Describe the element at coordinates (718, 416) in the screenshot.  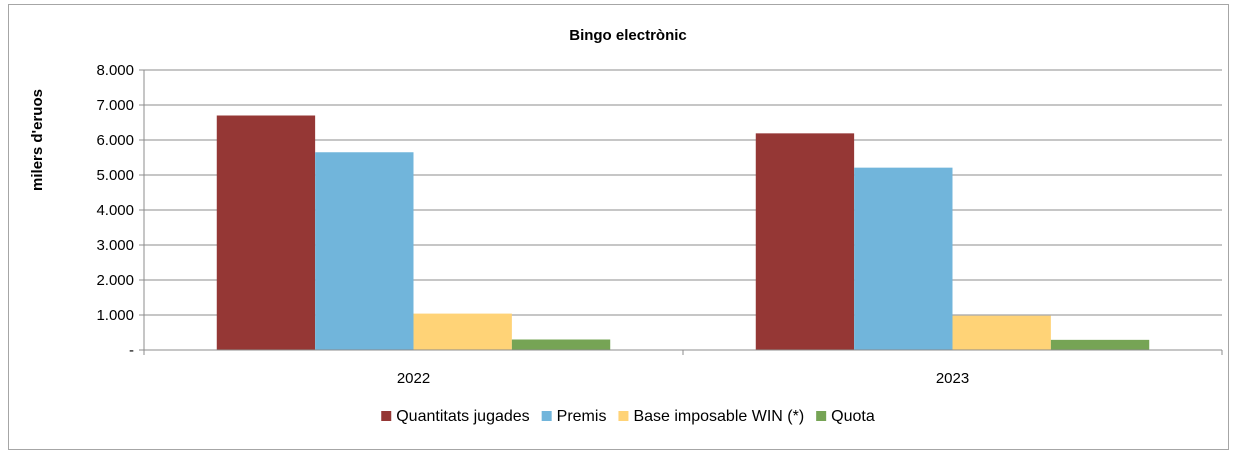
I see `legend-label: Base imposable WIN (*)` at that location.